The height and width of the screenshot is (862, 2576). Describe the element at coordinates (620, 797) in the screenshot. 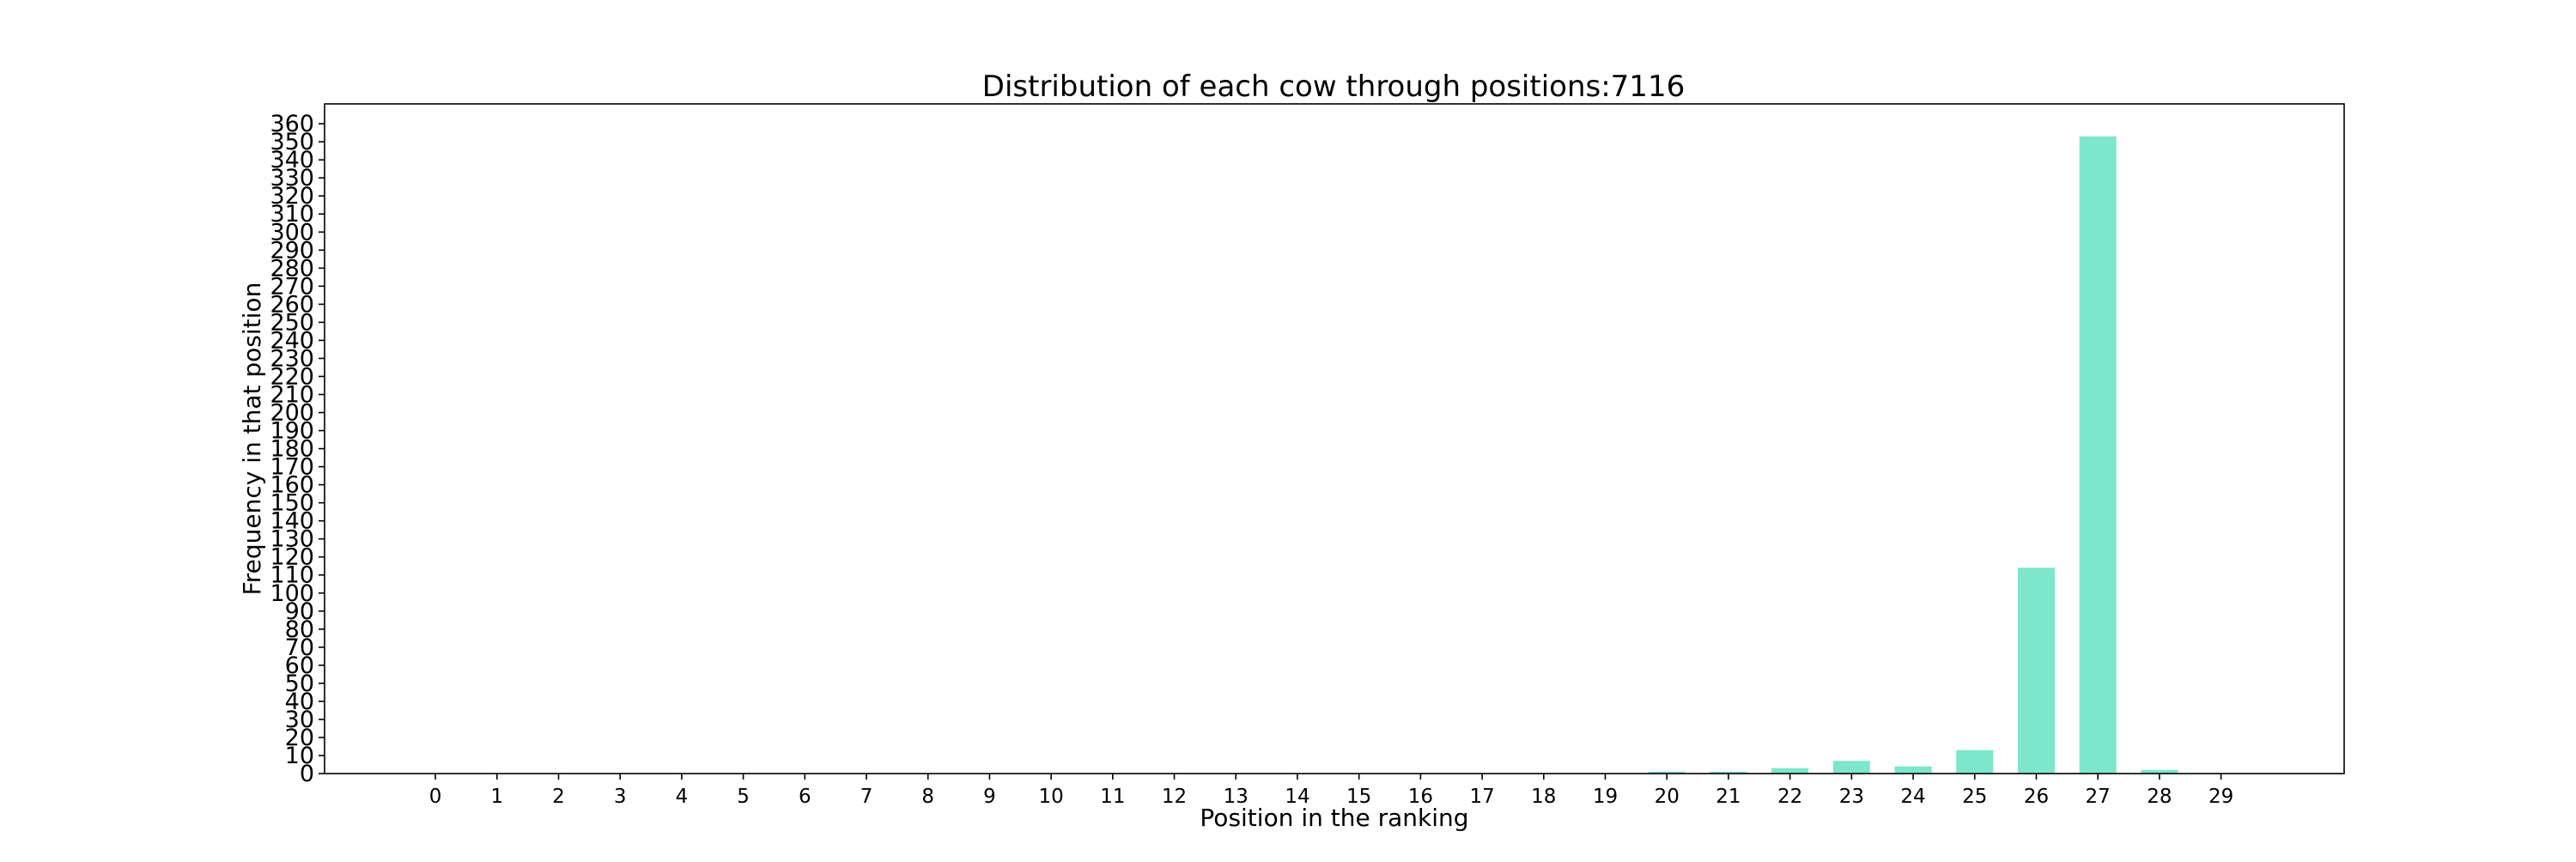

I see `x-tick-label: 3` at that location.